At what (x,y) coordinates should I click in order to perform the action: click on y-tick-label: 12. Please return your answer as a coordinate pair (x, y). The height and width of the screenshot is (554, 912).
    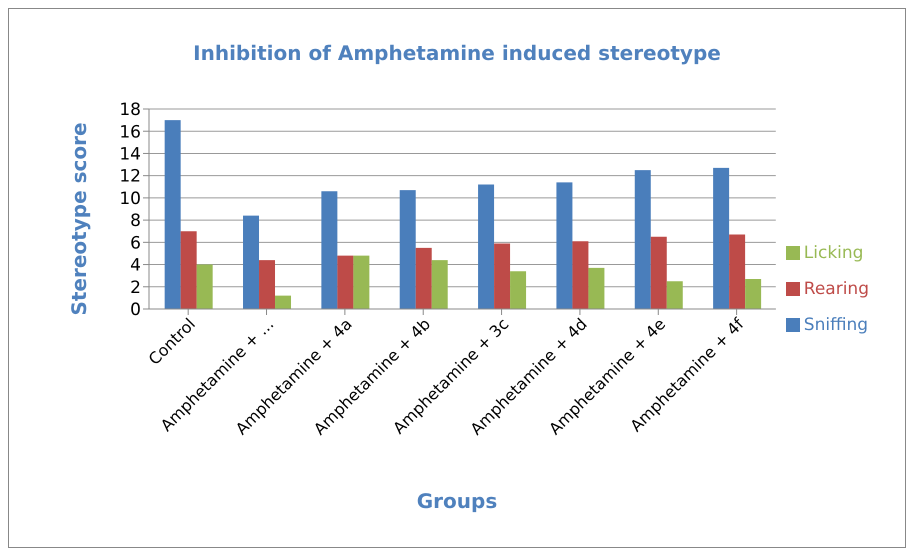
    Looking at the image, I should click on (130, 176).